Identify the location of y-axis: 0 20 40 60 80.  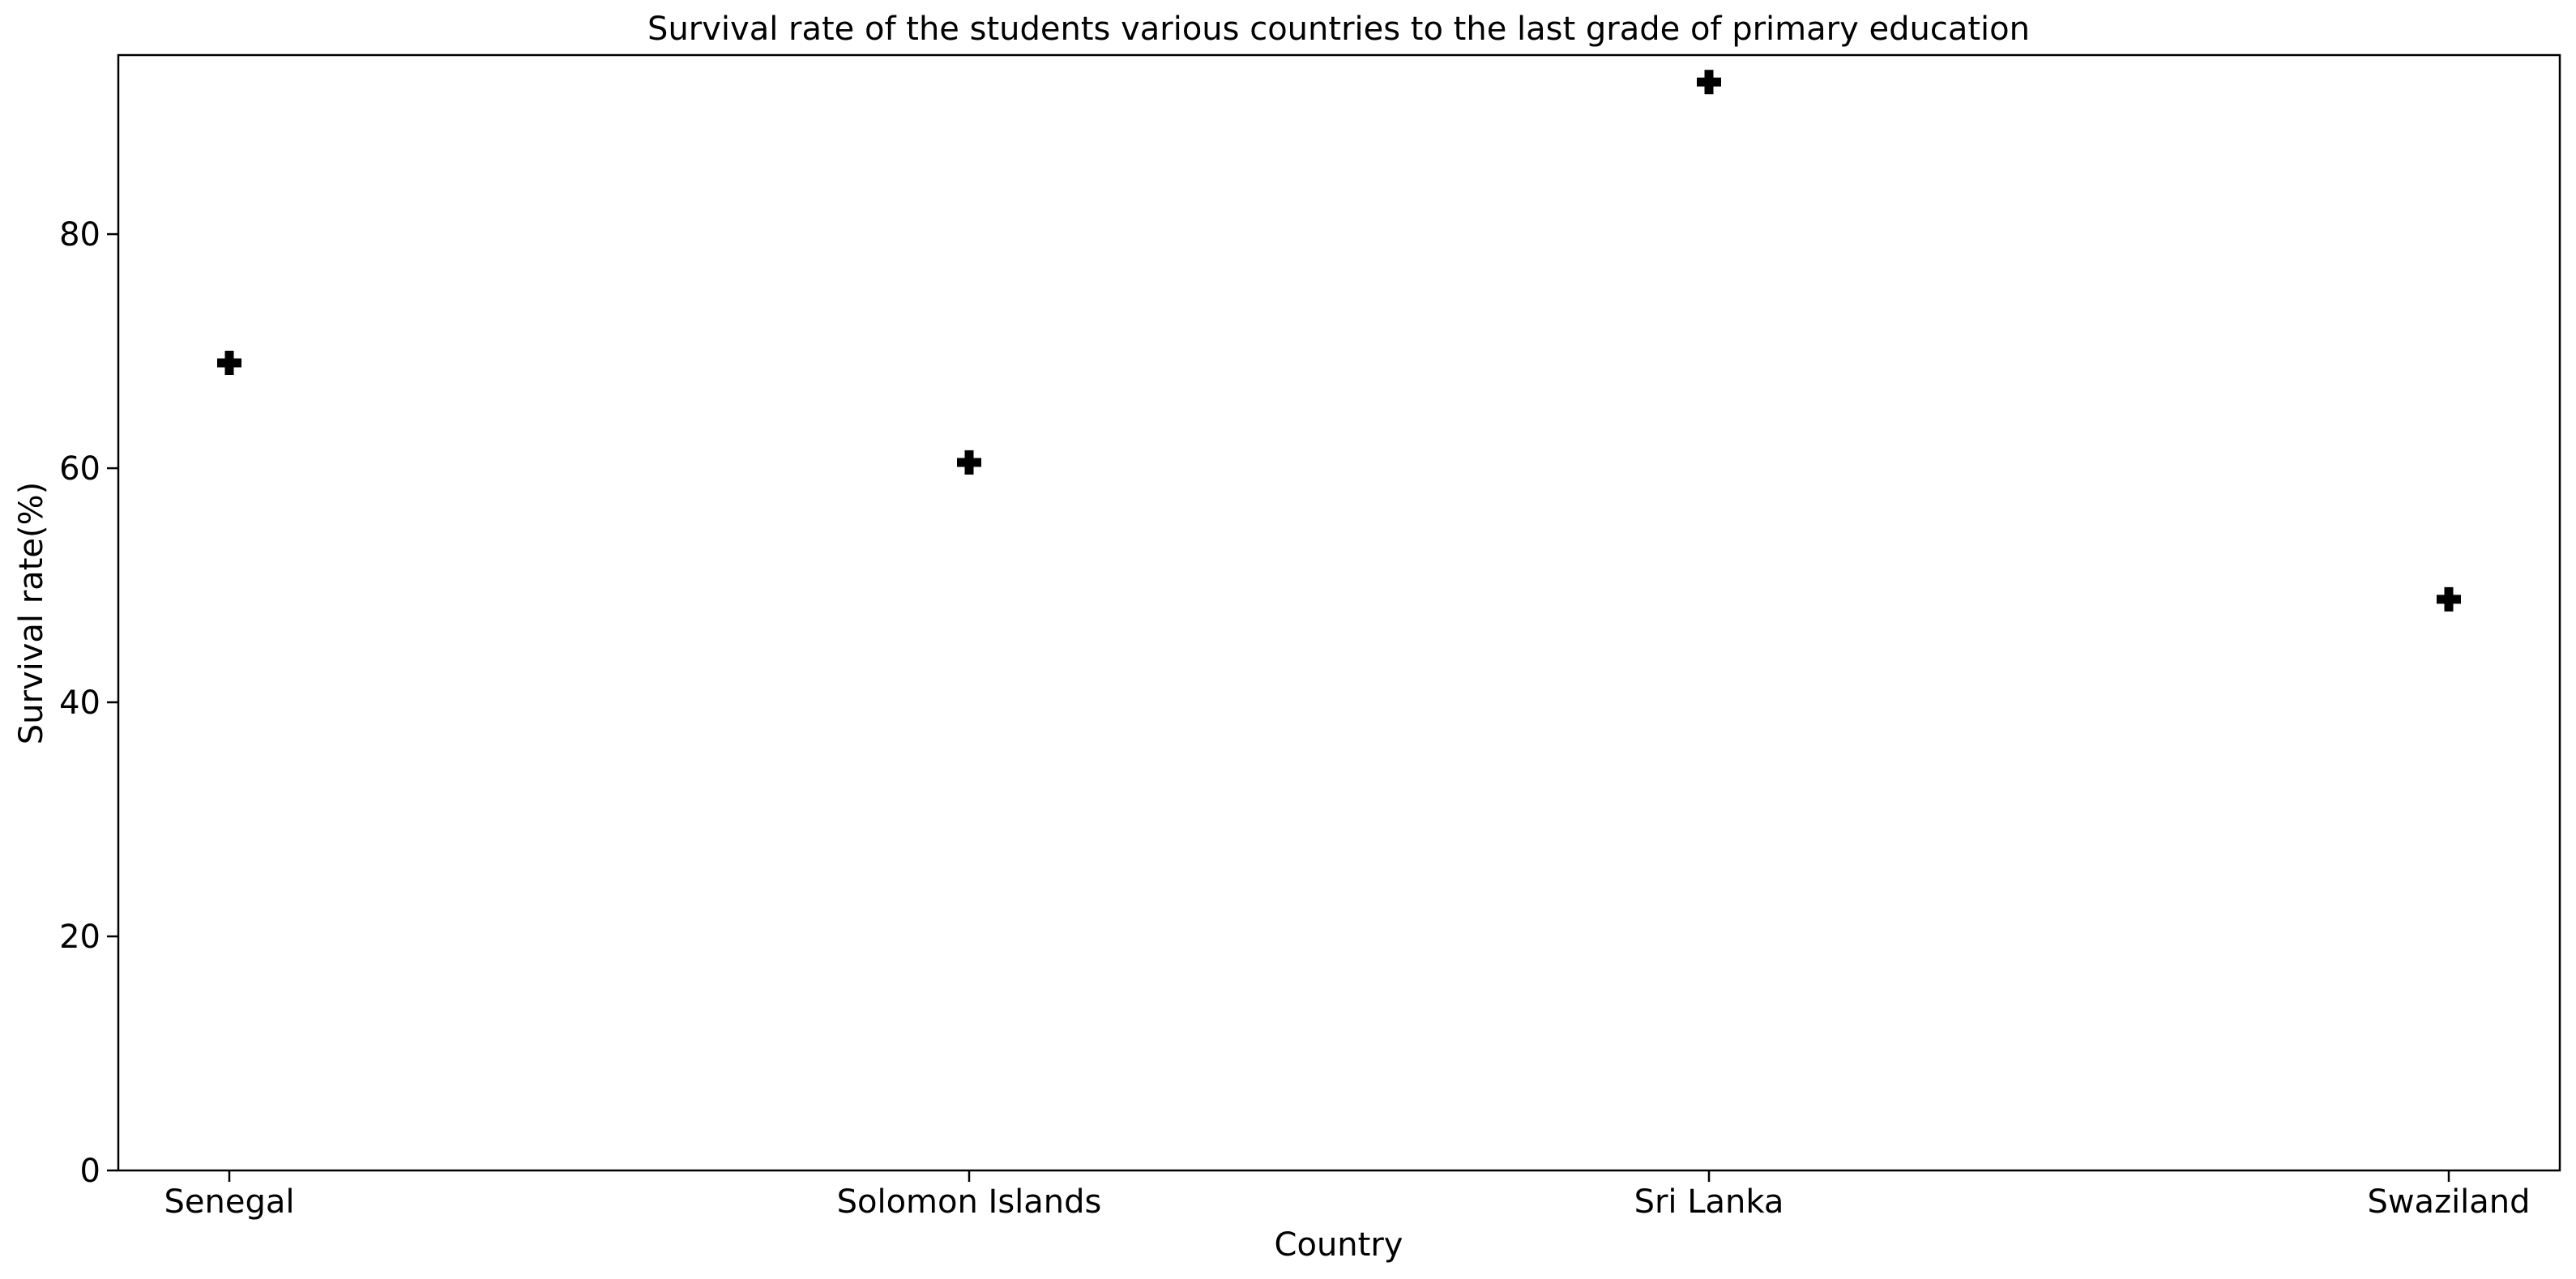
(88, 703).